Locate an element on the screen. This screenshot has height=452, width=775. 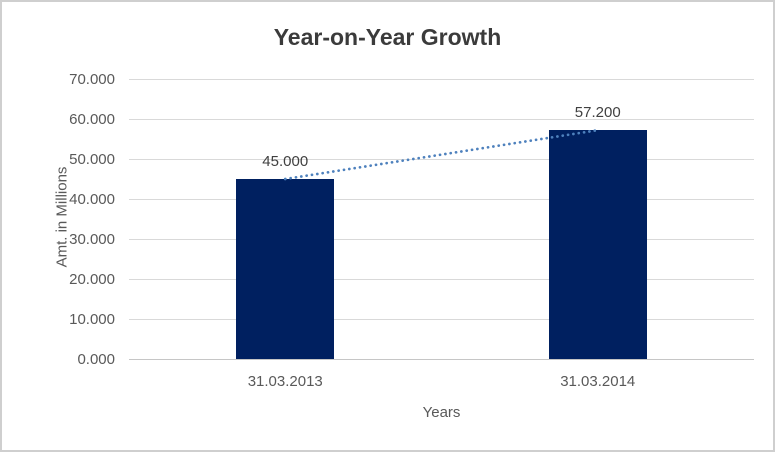
y-tick-label: 60.000 is located at coordinates (92, 119).